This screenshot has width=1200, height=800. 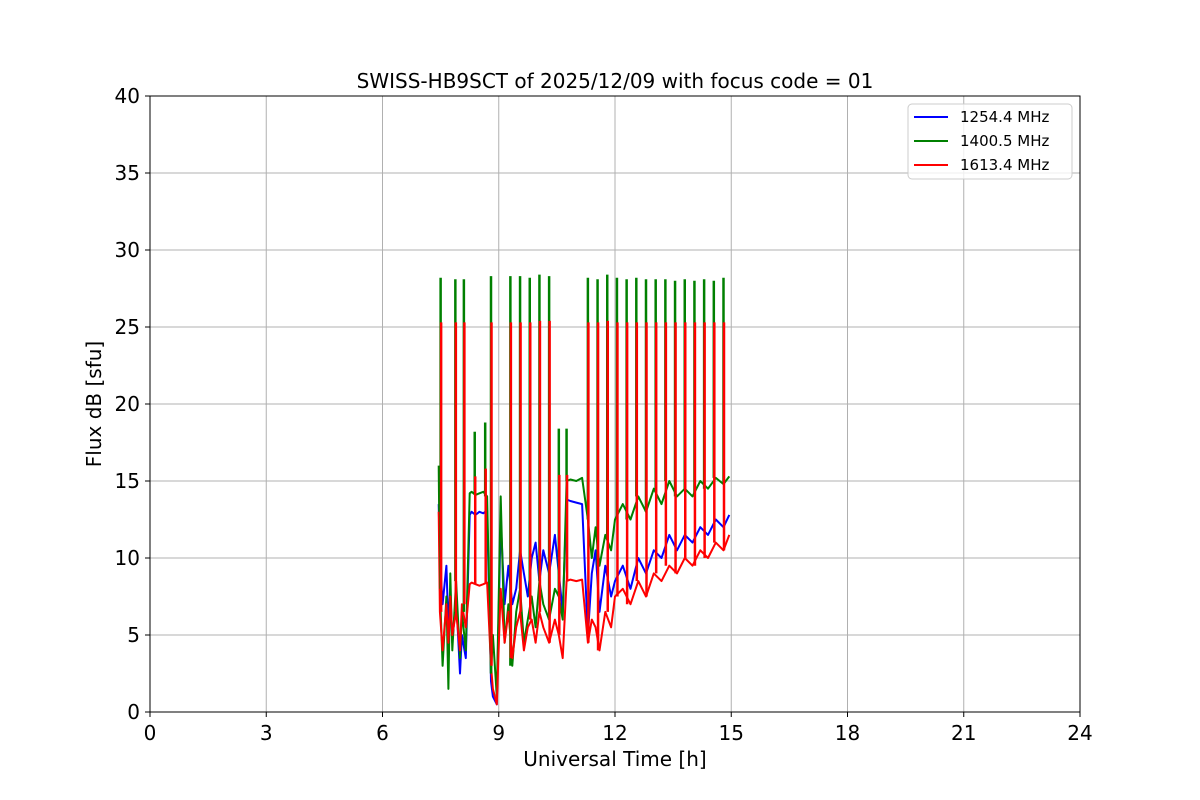 I want to click on x-tick-label: 21, so click(x=963, y=733).